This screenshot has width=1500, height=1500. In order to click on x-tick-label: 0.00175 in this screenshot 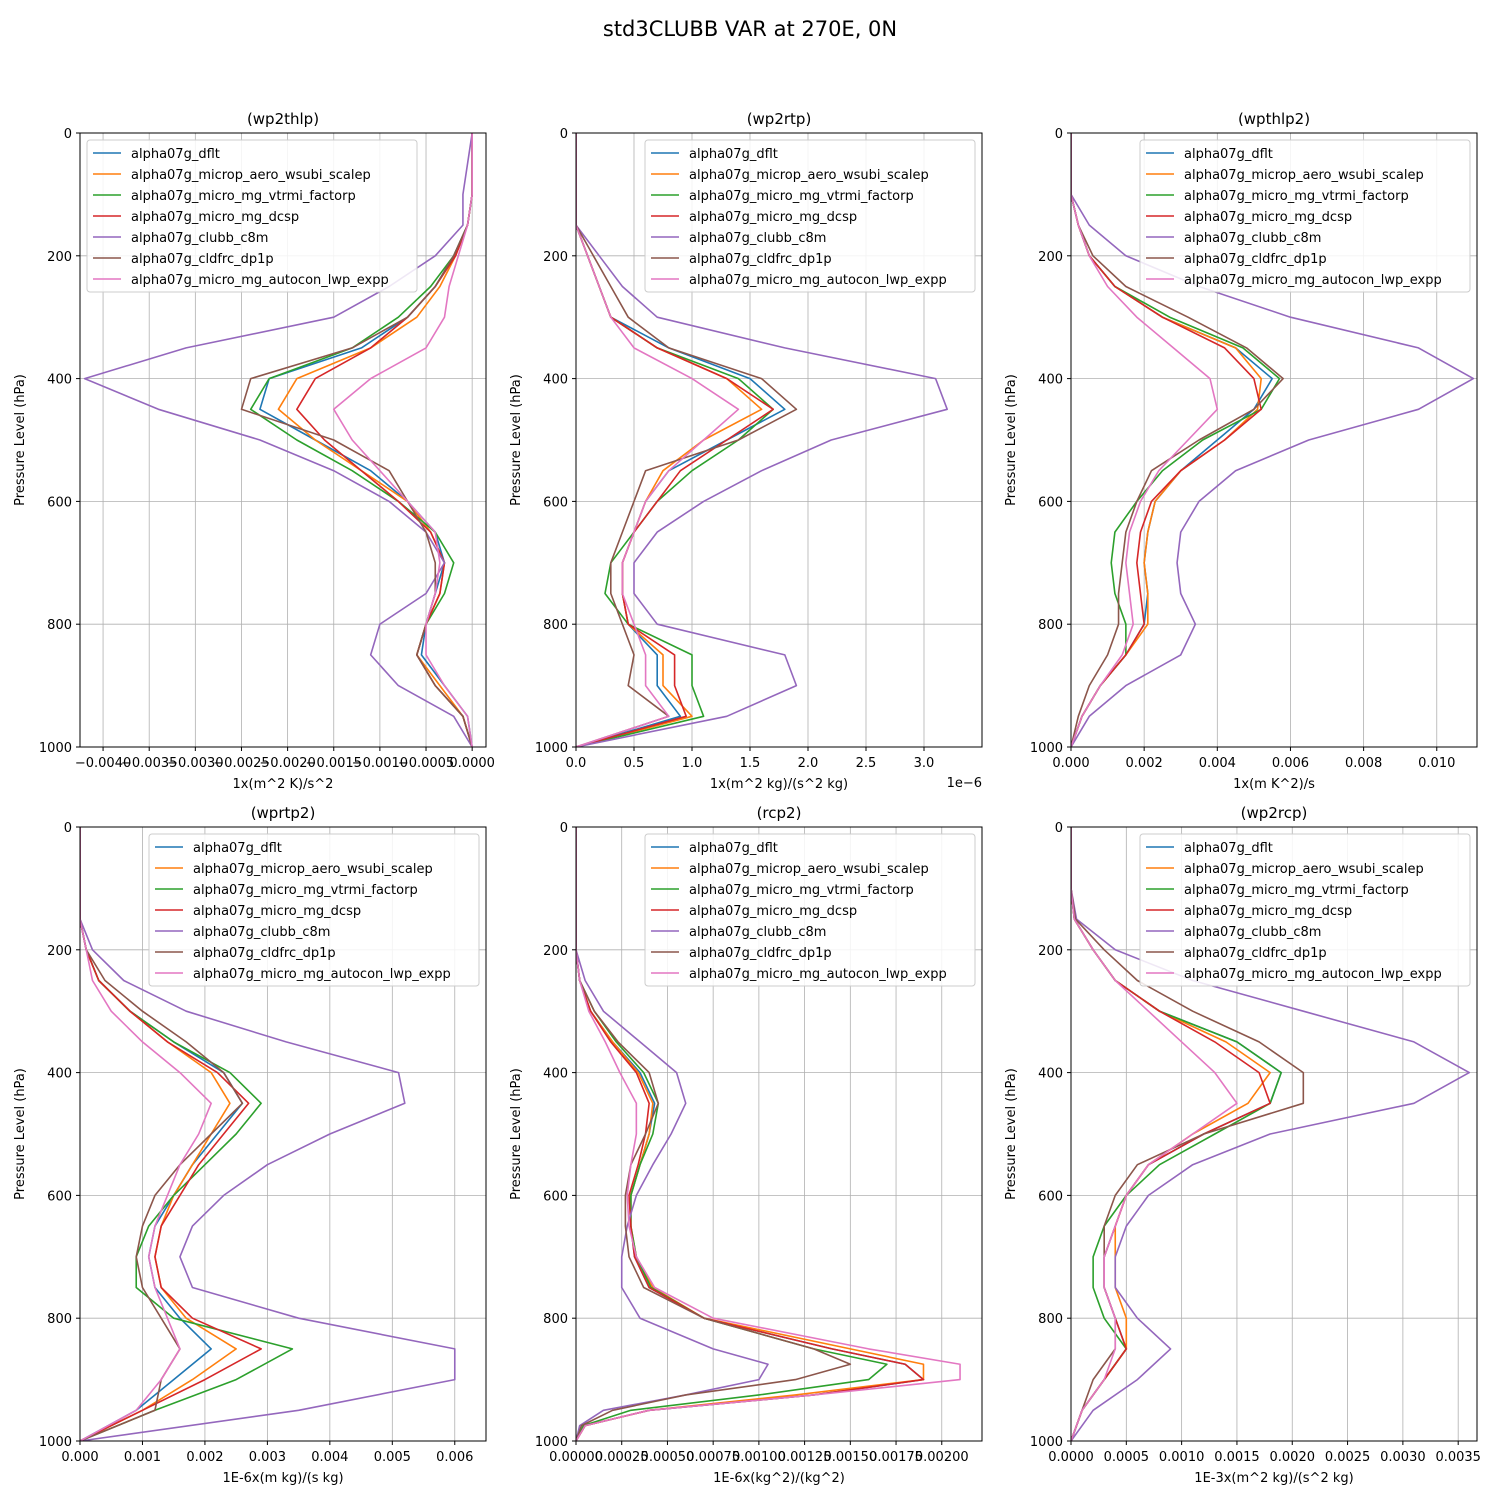, I will do `click(896, 1457)`.